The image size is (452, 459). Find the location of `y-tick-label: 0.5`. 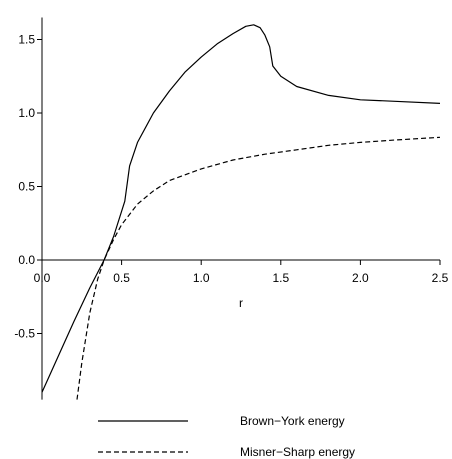

y-tick-label: 0.5 is located at coordinates (26, 187).